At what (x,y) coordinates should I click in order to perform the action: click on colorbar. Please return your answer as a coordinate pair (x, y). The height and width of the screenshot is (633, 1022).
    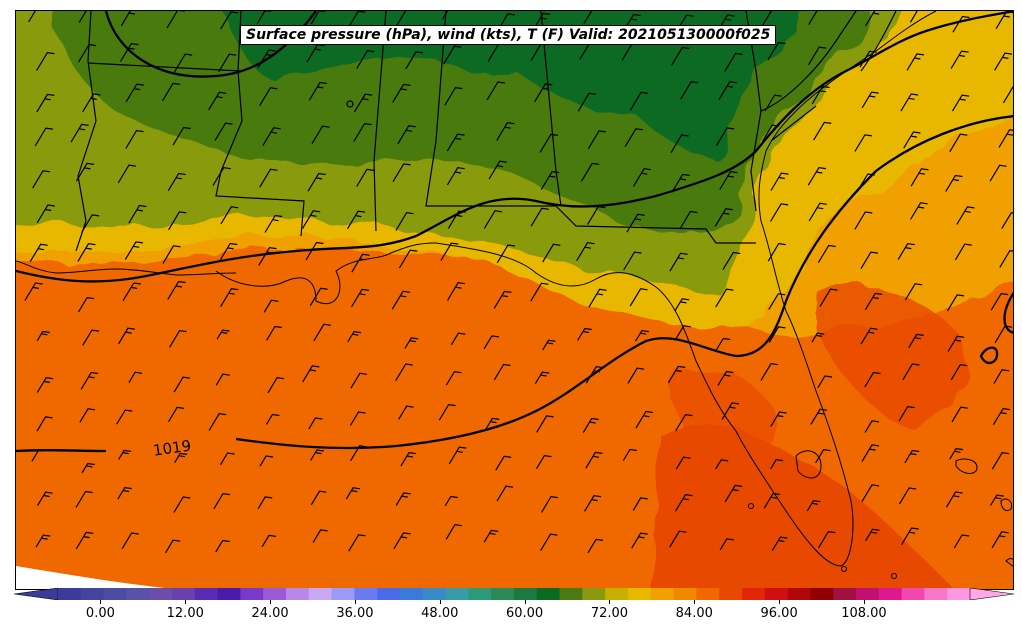
    Looking at the image, I should click on (514, 594).